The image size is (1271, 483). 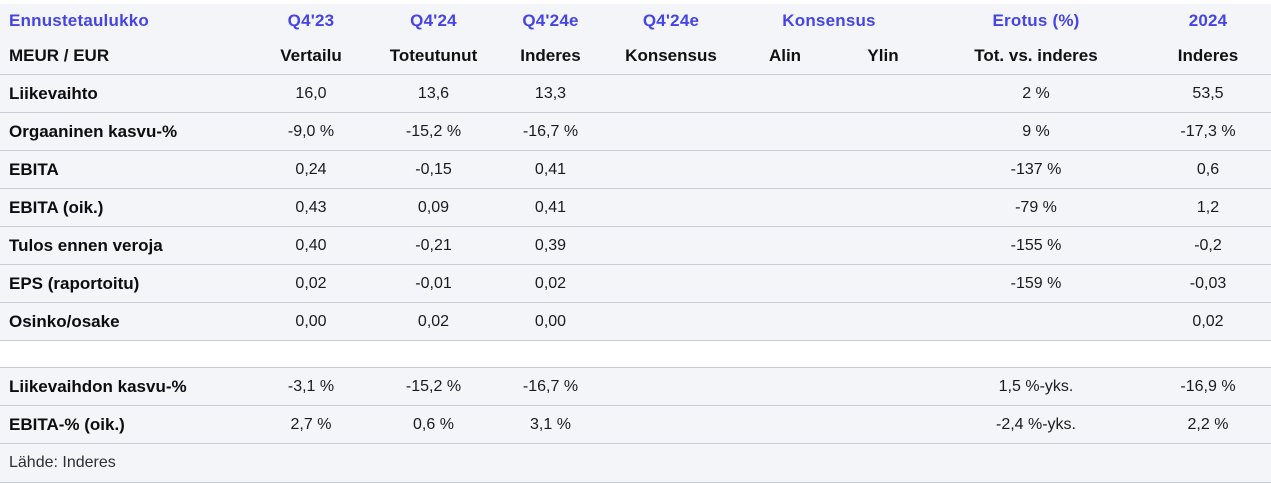 I want to click on header-sub-cell-3: Inderes, so click(x=550, y=55).